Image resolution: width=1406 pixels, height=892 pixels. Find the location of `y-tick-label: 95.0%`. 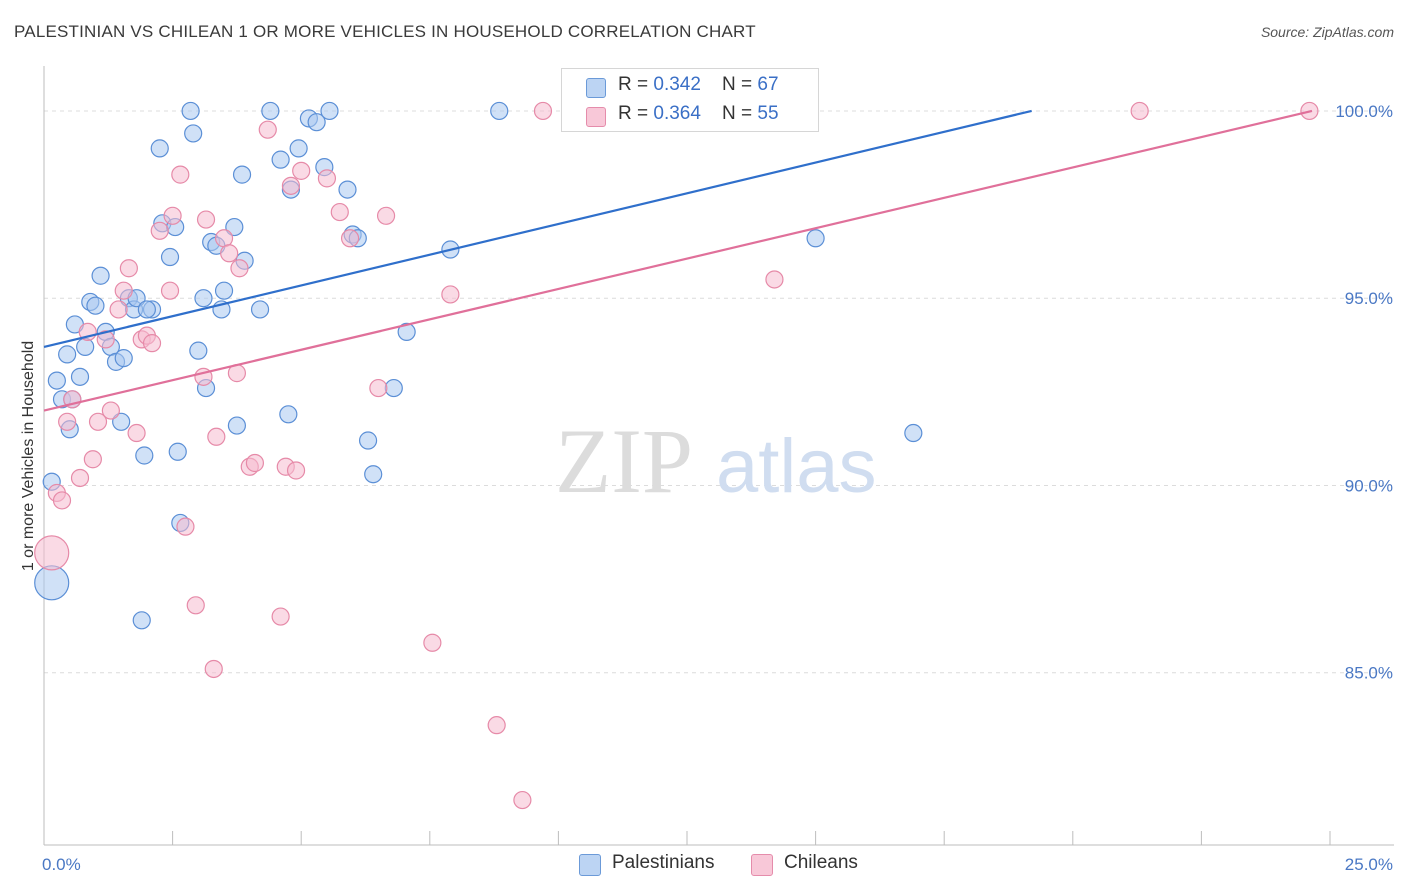

y-tick-label: 95.0% is located at coordinates (1369, 298).